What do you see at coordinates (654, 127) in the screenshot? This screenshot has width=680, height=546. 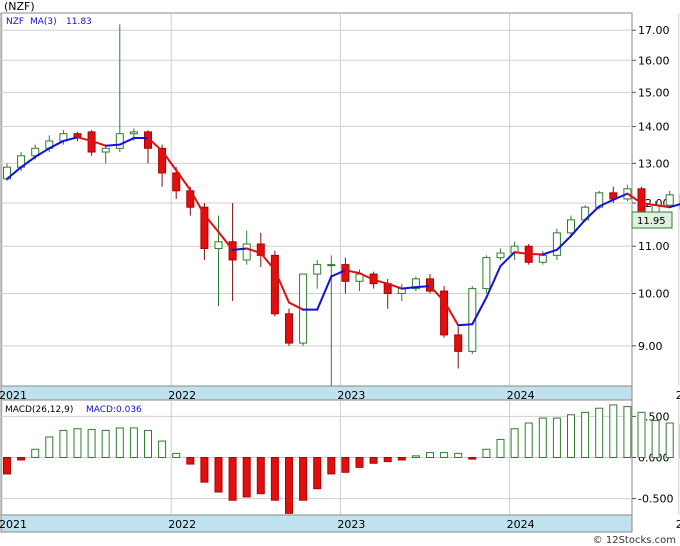 I see `price-tick-label: 14.00` at bounding box center [654, 127].